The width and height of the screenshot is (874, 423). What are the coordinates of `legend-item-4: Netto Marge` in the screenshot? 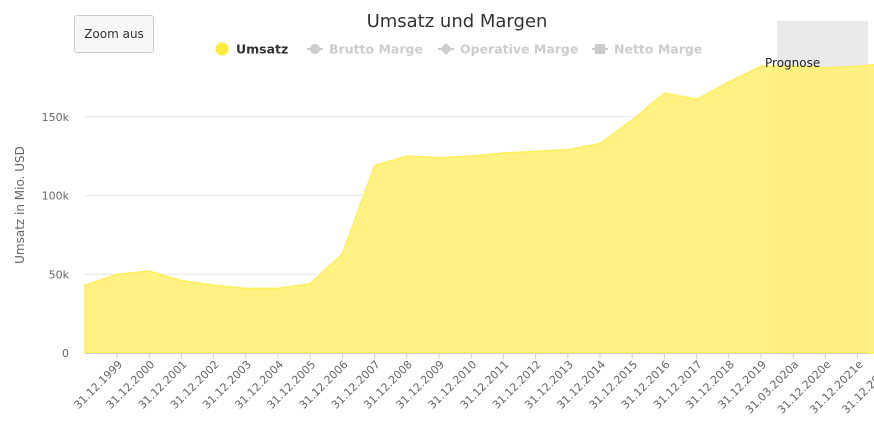 It's located at (647, 49).